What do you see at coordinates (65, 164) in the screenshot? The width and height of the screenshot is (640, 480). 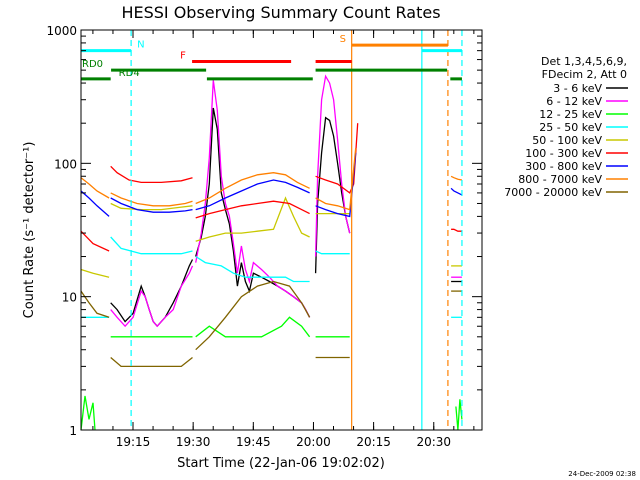 I see `y-tick-label: 100` at bounding box center [65, 164].